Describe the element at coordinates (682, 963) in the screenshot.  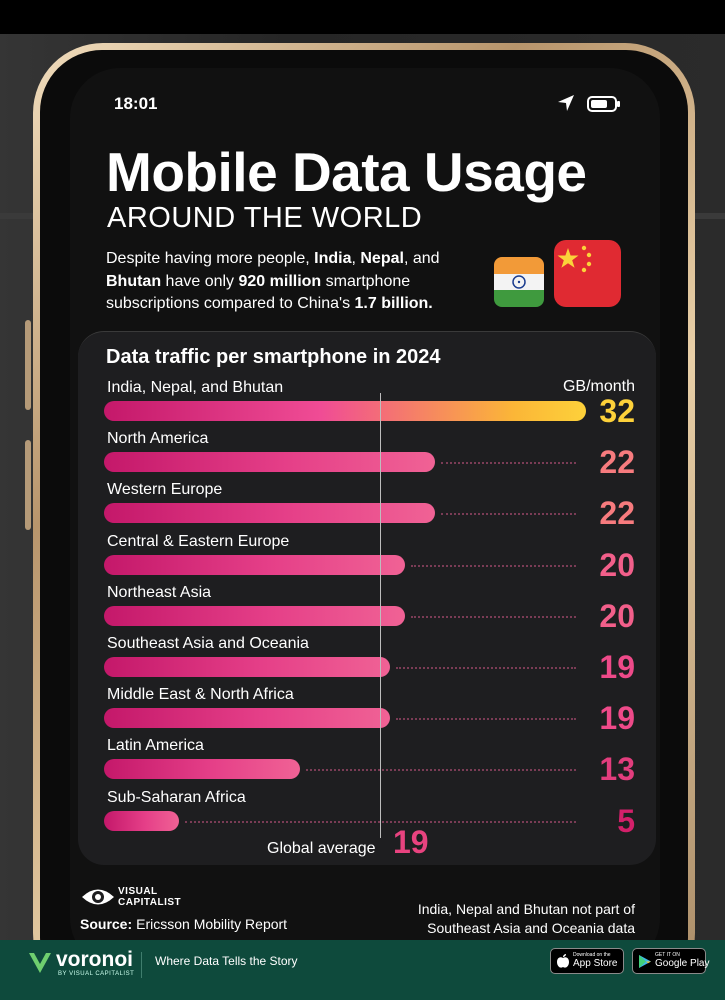
I see `google-play-big: Google Play` at that location.